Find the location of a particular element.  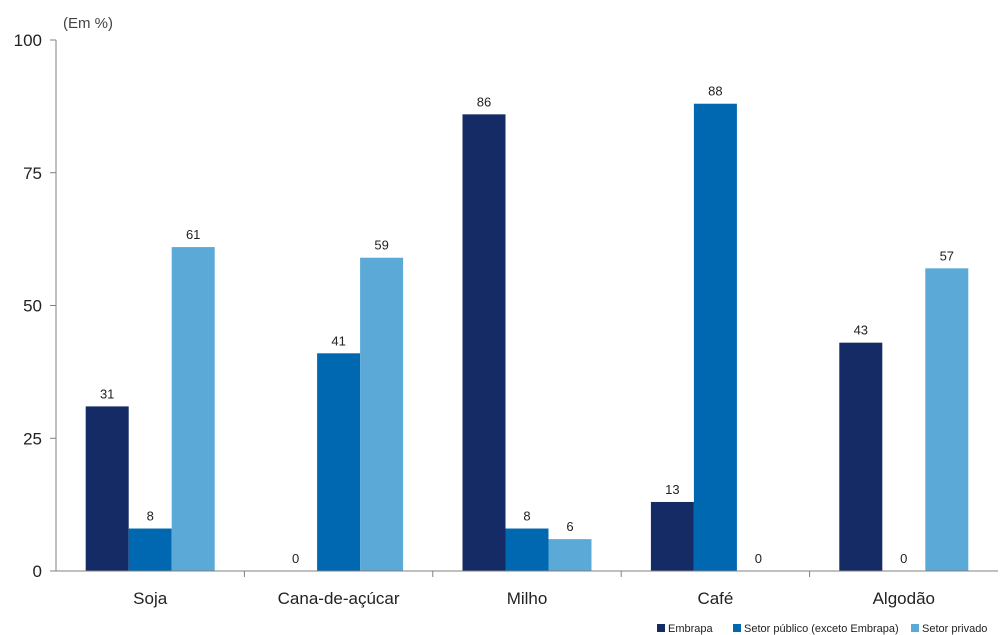

y-tick-label: 25 is located at coordinates (32, 438).